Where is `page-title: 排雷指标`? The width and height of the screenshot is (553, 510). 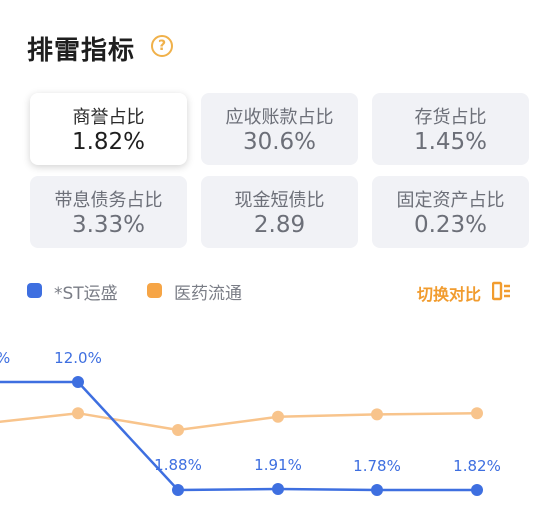
page-title: 排雷指标 is located at coordinates (81, 51).